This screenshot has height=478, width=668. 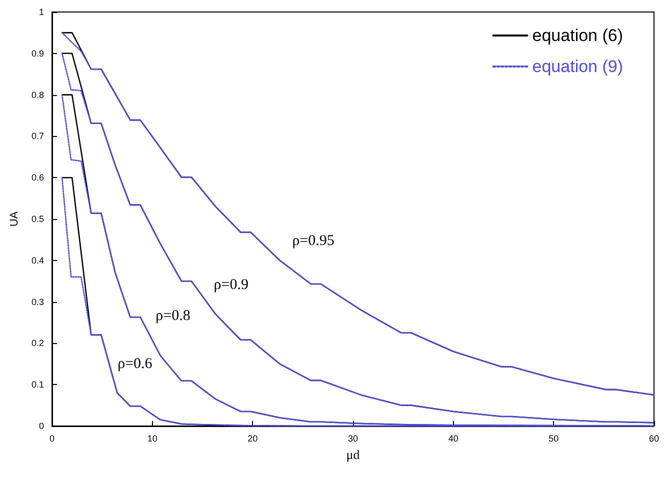 What do you see at coordinates (37, 136) in the screenshot?
I see `y-tick-label: 0.7` at bounding box center [37, 136].